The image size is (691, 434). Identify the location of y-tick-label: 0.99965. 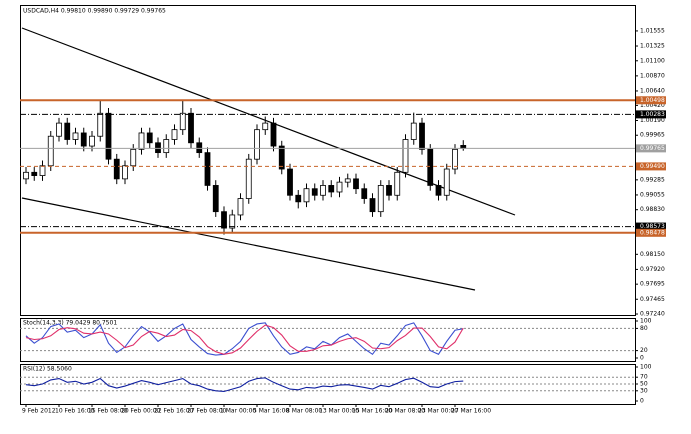
(652, 135).